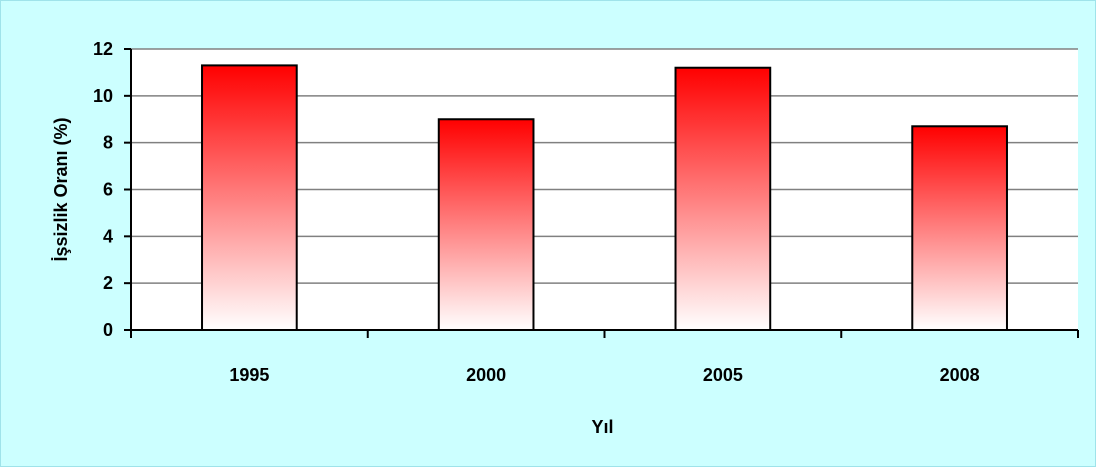 This screenshot has height=468, width=1096. I want to click on y-tick-label: 4, so click(108, 236).